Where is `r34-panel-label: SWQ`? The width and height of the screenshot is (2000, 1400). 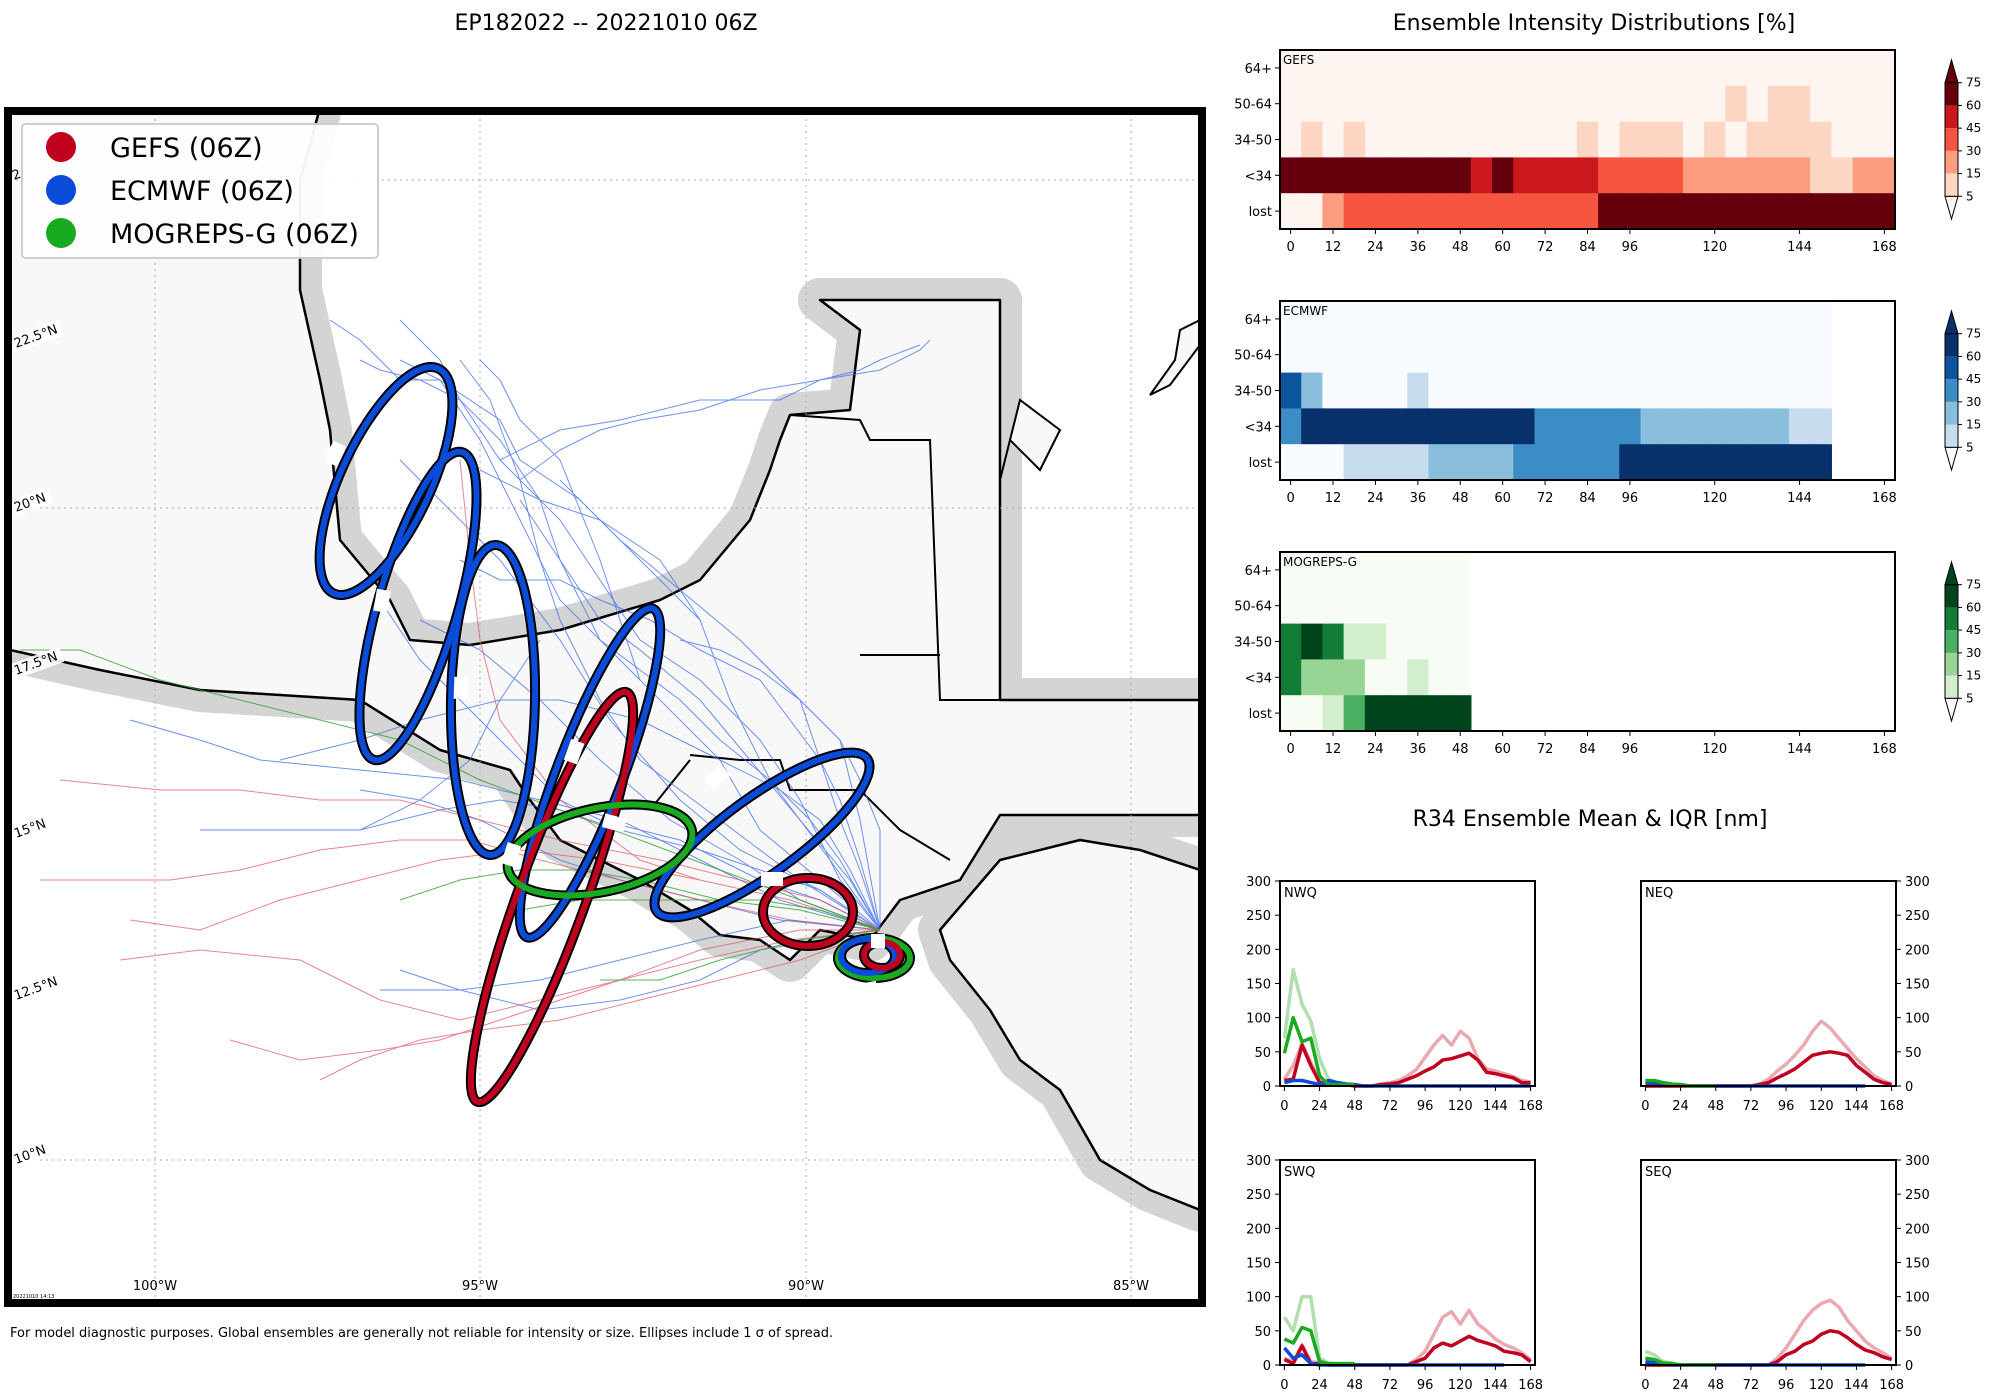
r34-panel-label: SWQ is located at coordinates (1299, 1172).